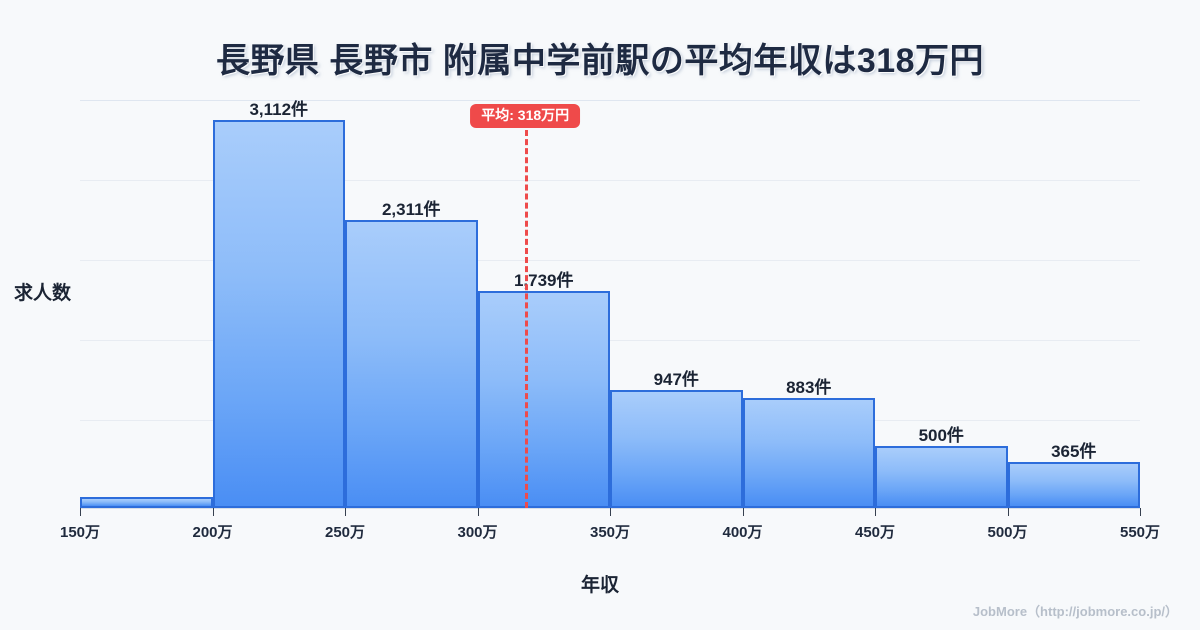  What do you see at coordinates (941, 435) in the screenshot?
I see `bar-value-label: 500件` at bounding box center [941, 435].